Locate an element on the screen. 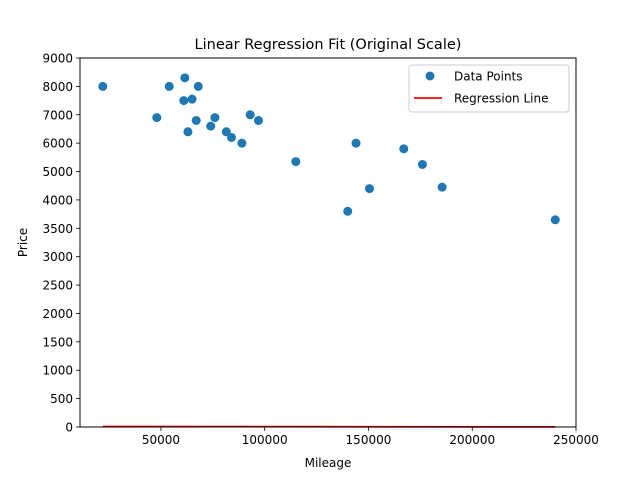 This screenshot has height=484, width=640. legend: Data Points Regression Line is located at coordinates (489, 88).